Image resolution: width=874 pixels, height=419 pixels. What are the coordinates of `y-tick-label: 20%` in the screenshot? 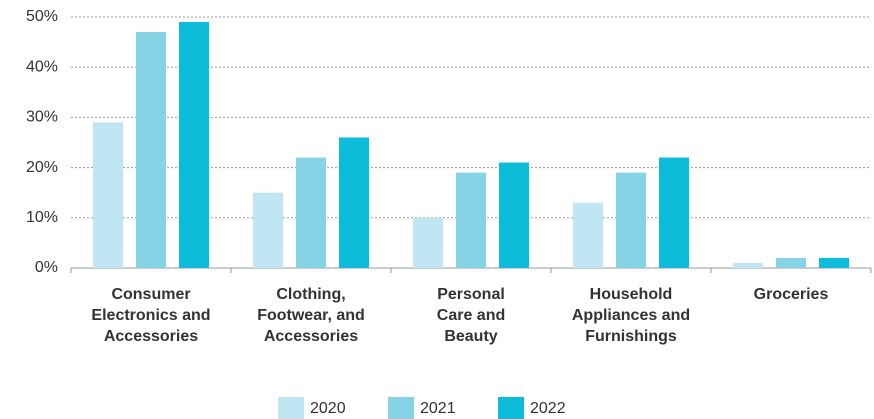 It's located at (42, 167).